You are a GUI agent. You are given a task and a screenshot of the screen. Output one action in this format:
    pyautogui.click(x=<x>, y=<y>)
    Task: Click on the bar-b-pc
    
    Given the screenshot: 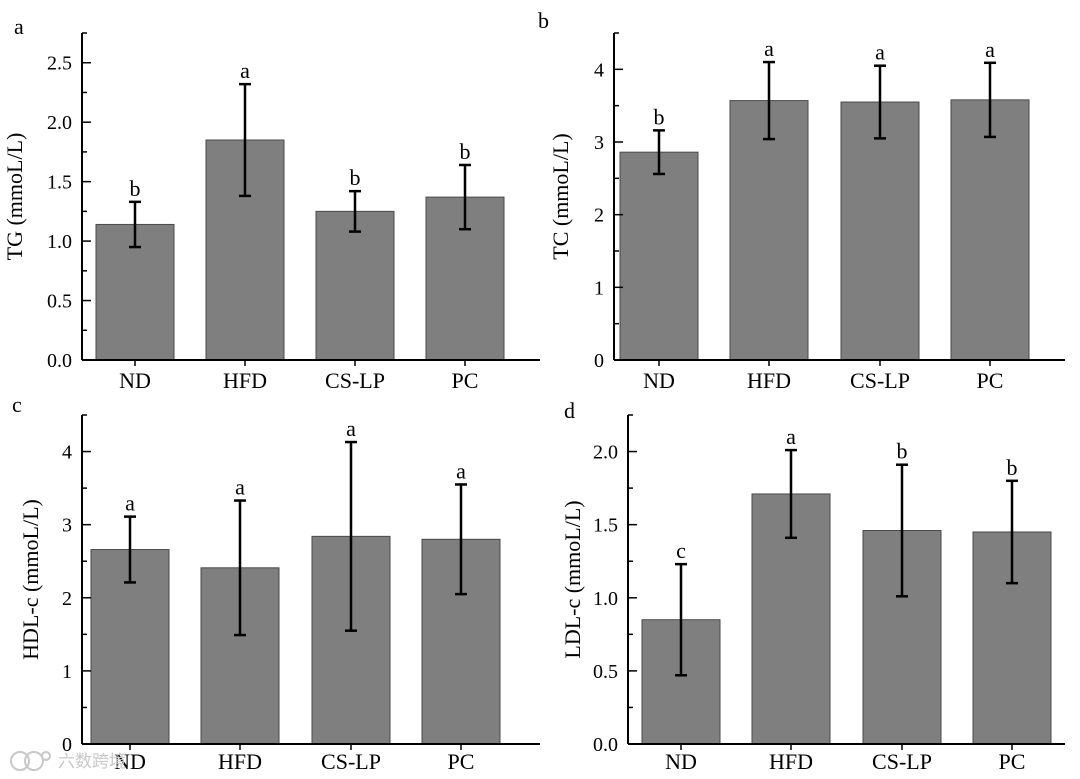 What is the action you would take?
    pyautogui.click(x=990, y=230)
    